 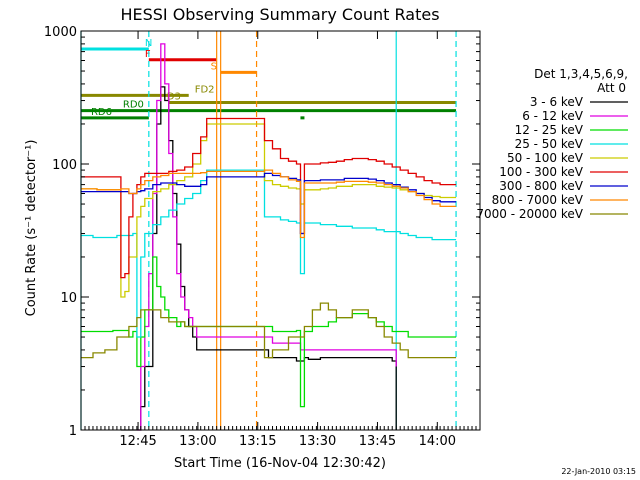 I want to click on x-tick-label-4: 13:45, so click(x=377, y=441).